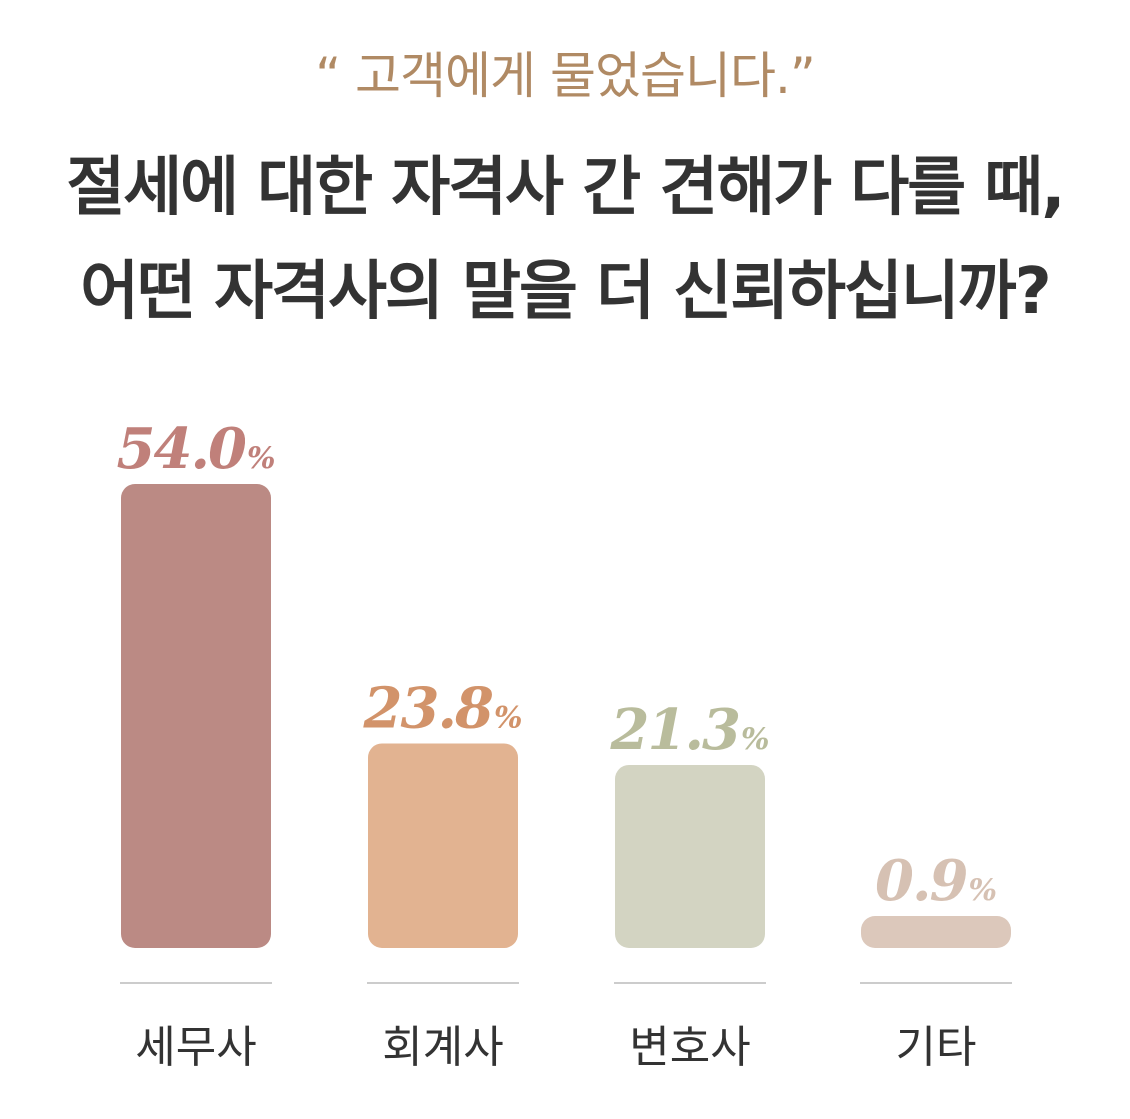 This screenshot has width=1130, height=1119. Describe the element at coordinates (690, 856) in the screenshot. I see `bar-byeonhosa` at that location.